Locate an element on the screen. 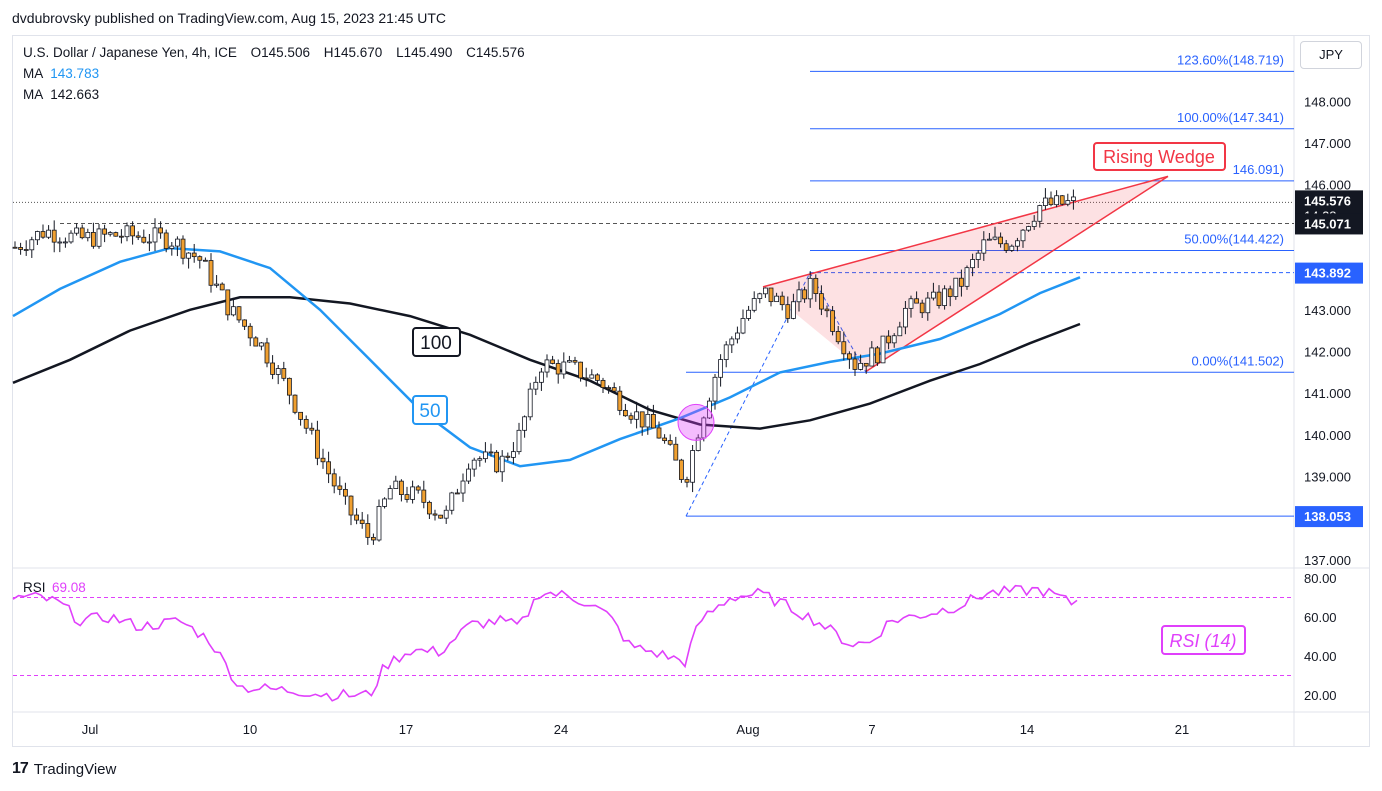 The image size is (1382, 791). price-tick-label: 146.000 is located at coordinates (1327, 185).